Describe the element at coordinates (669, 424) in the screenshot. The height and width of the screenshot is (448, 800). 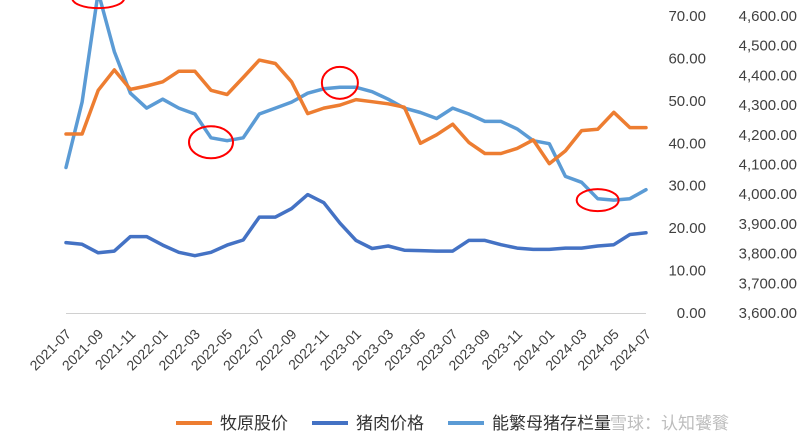
I see `watermark-text: 雪球：认知饕餮` at that location.